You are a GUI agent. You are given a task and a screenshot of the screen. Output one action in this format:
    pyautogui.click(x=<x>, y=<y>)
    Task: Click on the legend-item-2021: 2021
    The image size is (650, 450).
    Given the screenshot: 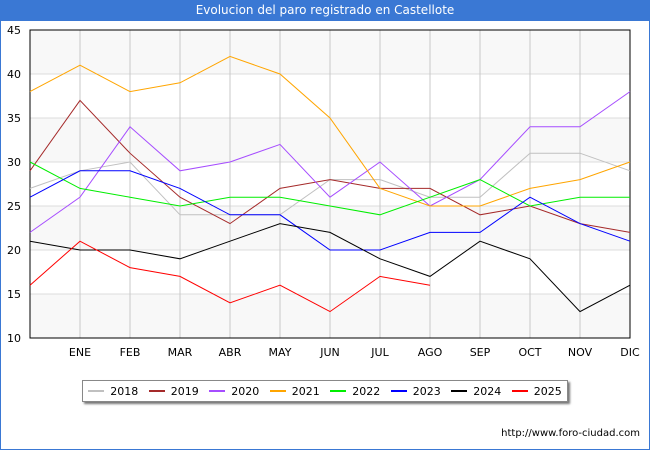 What is the action you would take?
    pyautogui.click(x=294, y=391)
    